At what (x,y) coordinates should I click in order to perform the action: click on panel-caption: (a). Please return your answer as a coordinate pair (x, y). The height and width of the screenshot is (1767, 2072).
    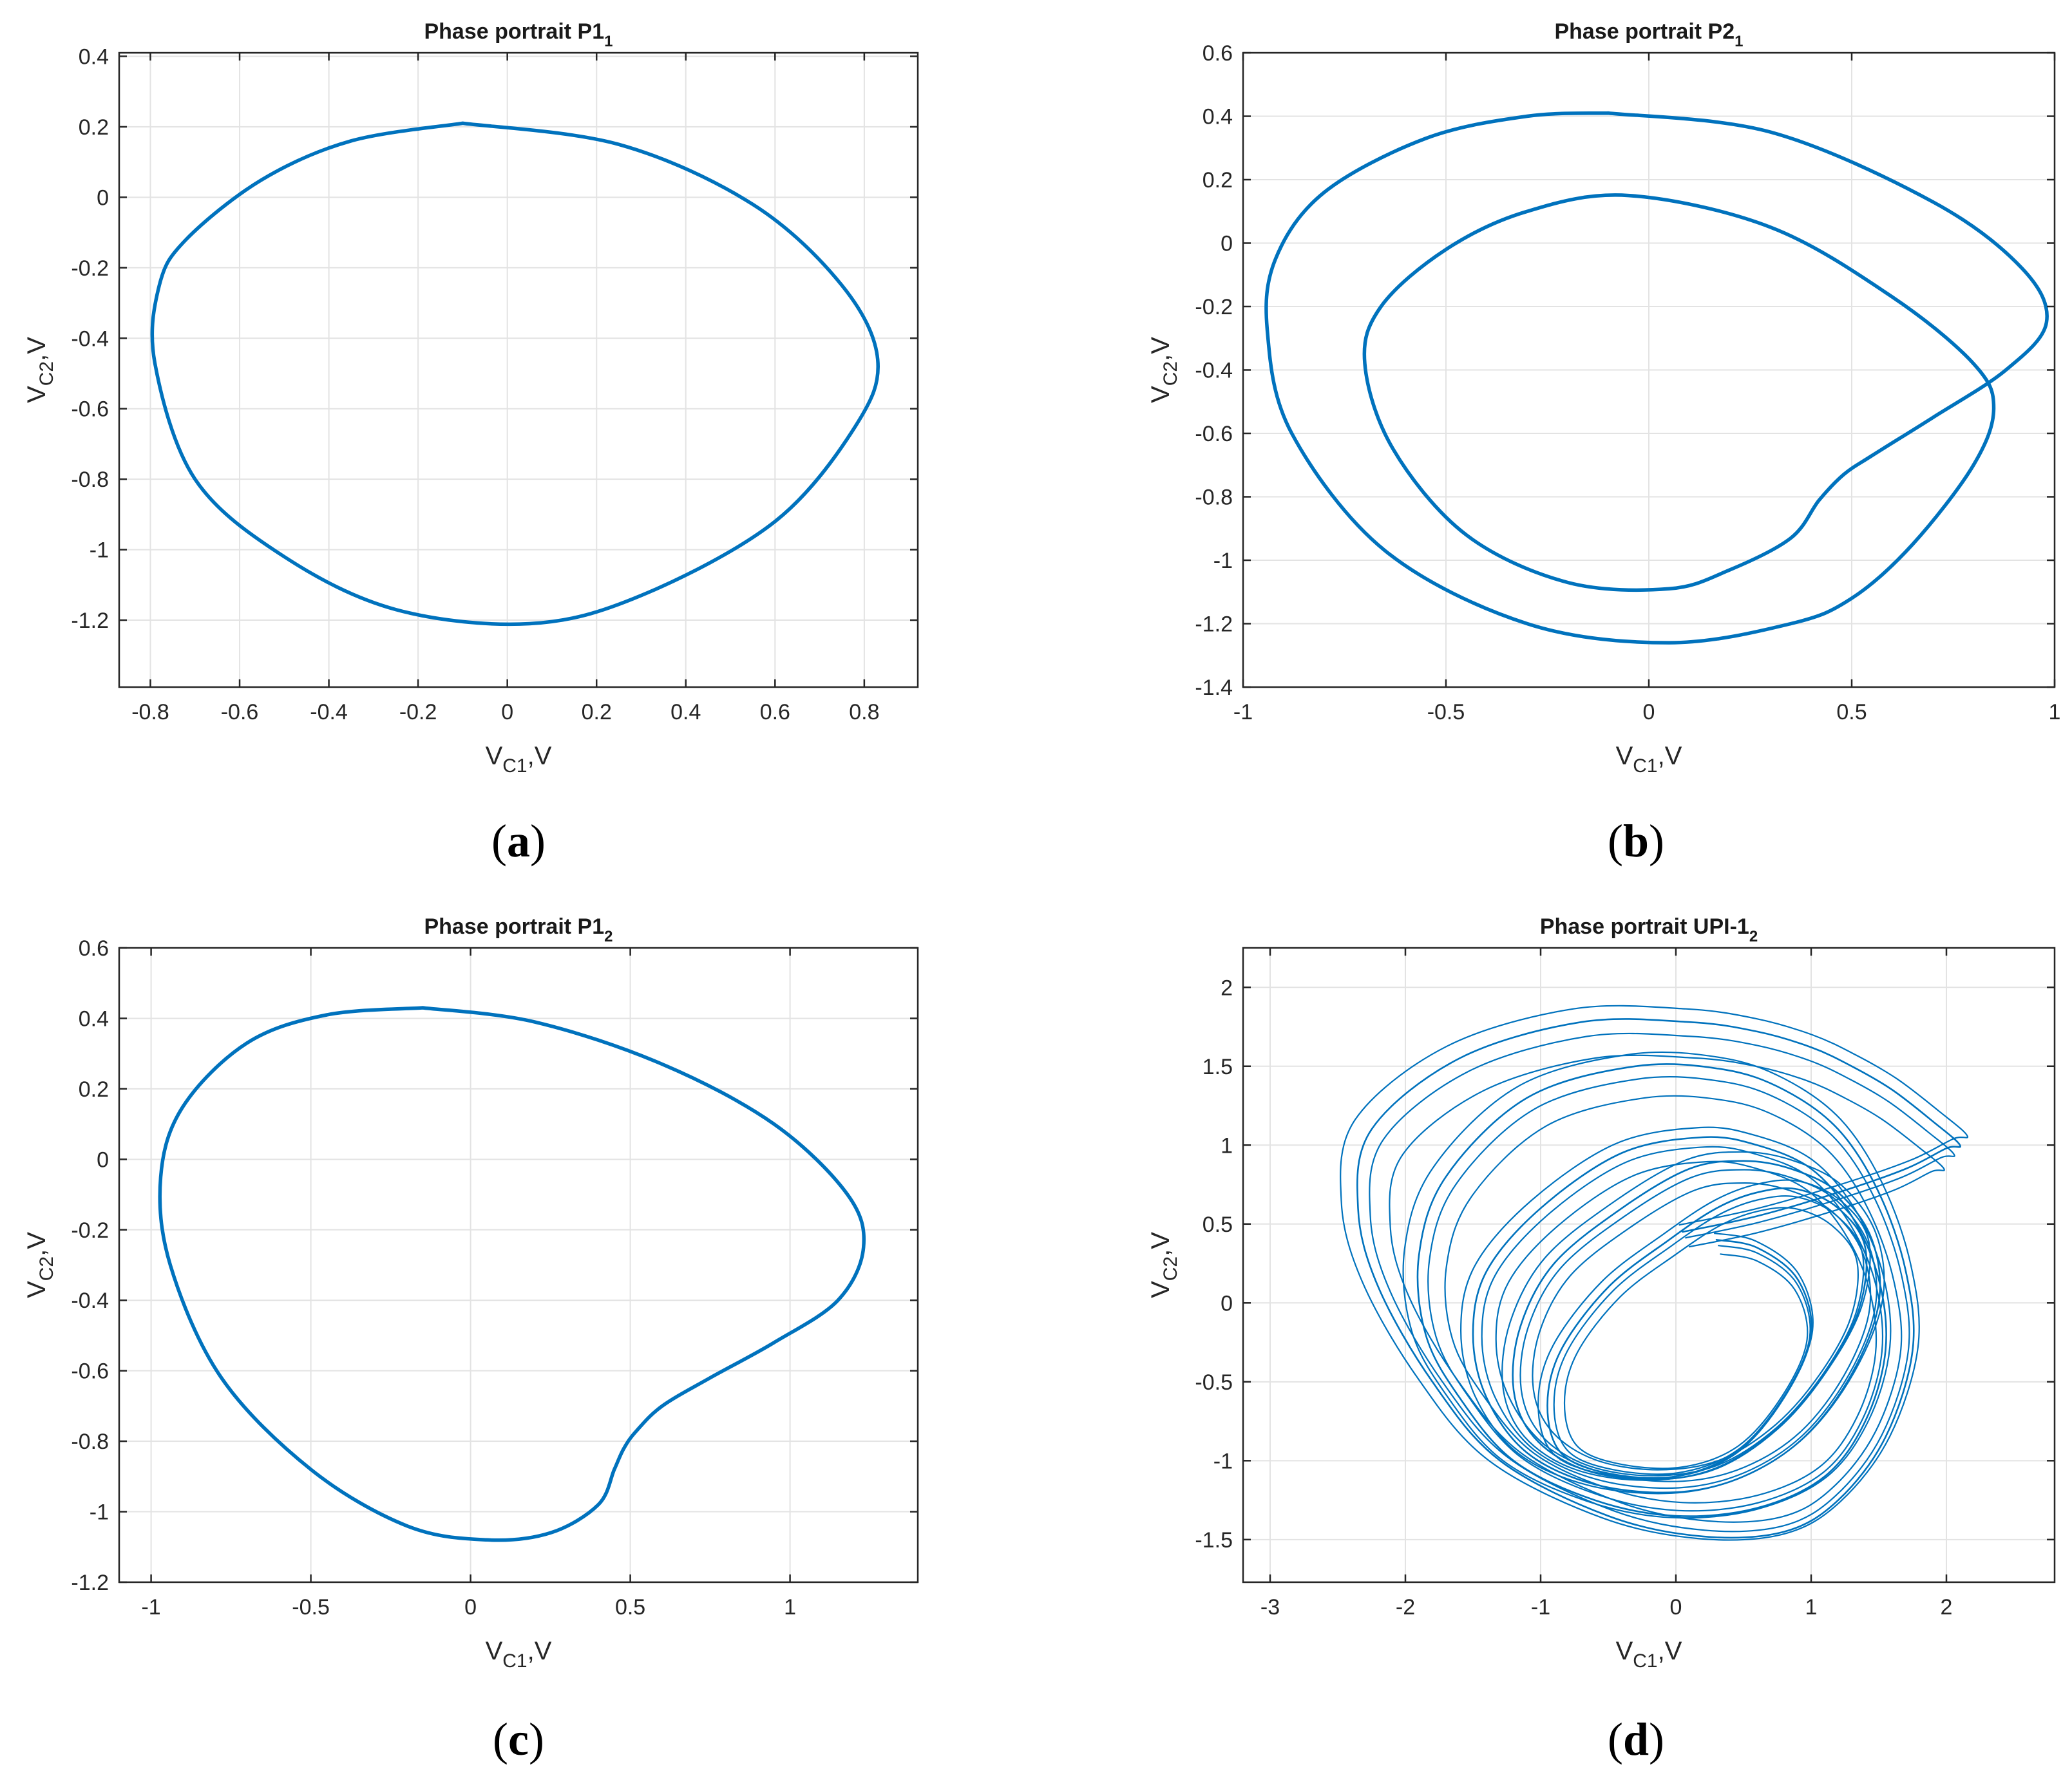
    Looking at the image, I should click on (518, 841).